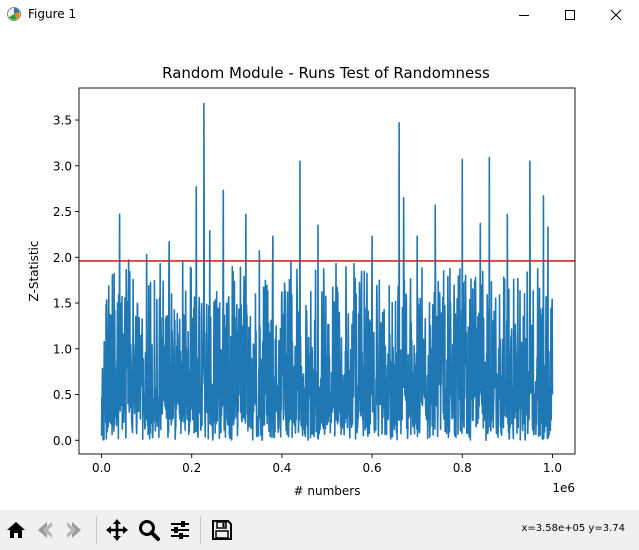 Image resolution: width=639 pixels, height=550 pixels. I want to click on chart-title: Random Module - Runs Test of Randomness, so click(326, 73).